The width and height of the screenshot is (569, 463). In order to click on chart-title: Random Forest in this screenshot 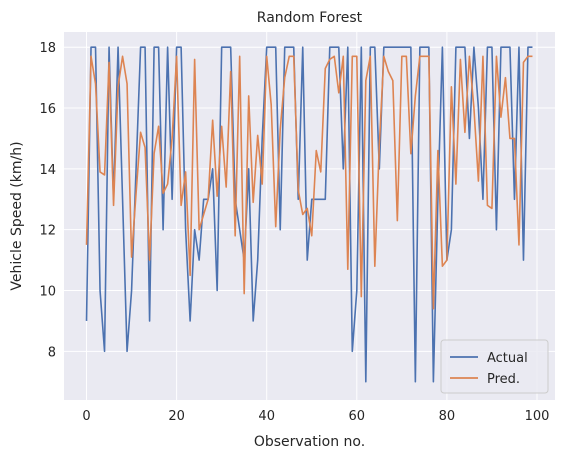, I will do `click(310, 18)`.